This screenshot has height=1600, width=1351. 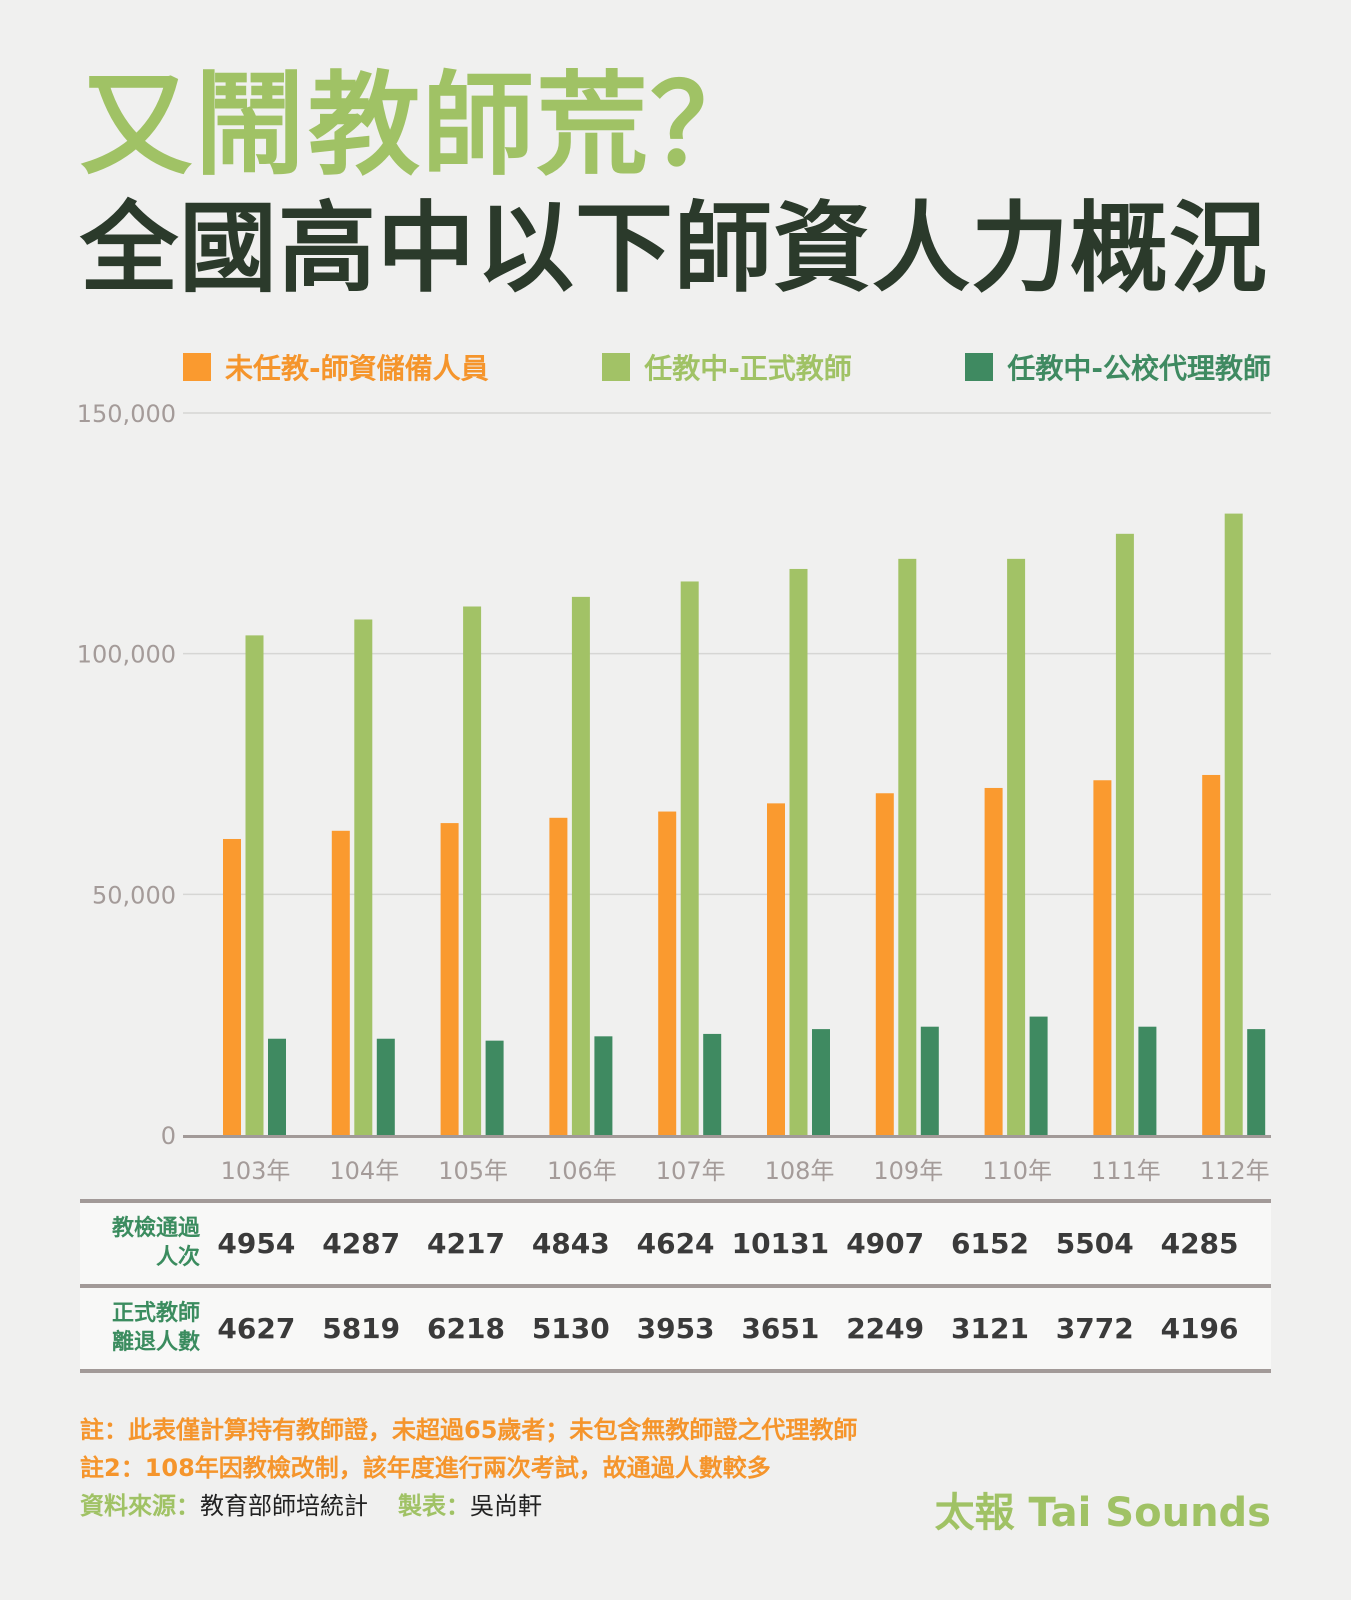 What do you see at coordinates (284, 1506) in the screenshot?
I see `source-value: 教育部師培統計` at bounding box center [284, 1506].